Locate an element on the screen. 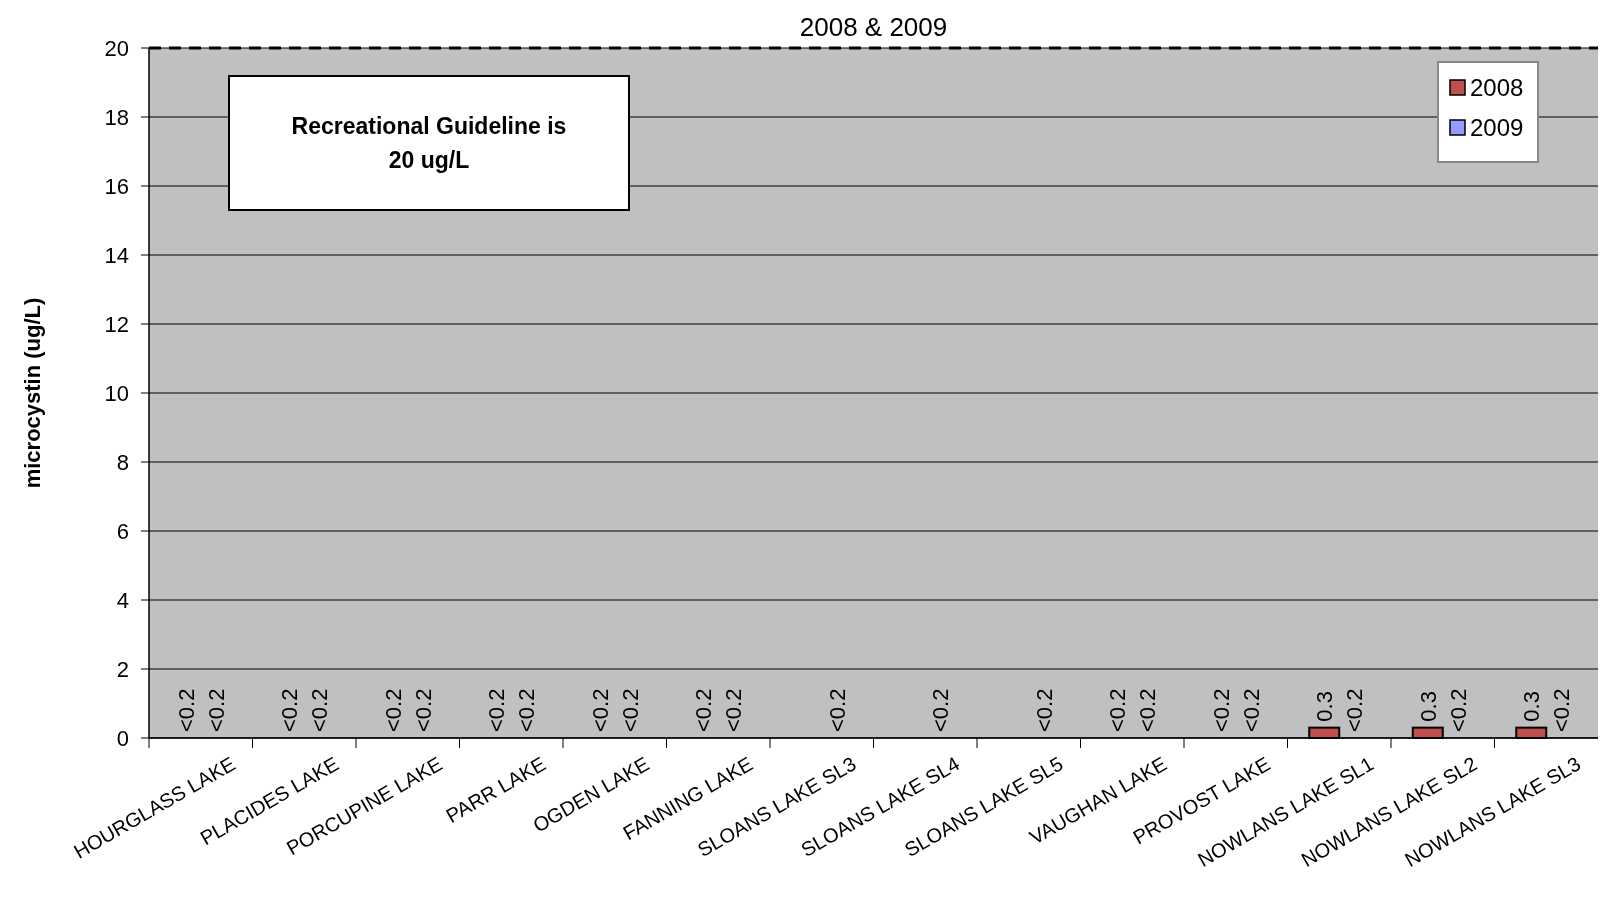 This screenshot has width=1600, height=906. y-tick-label: 8 is located at coordinates (122, 462).